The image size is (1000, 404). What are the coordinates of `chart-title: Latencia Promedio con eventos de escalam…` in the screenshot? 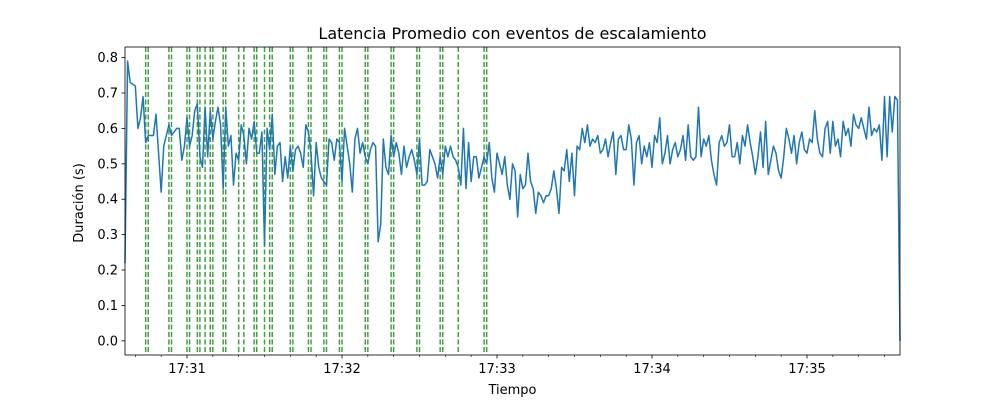 It's located at (512, 33).